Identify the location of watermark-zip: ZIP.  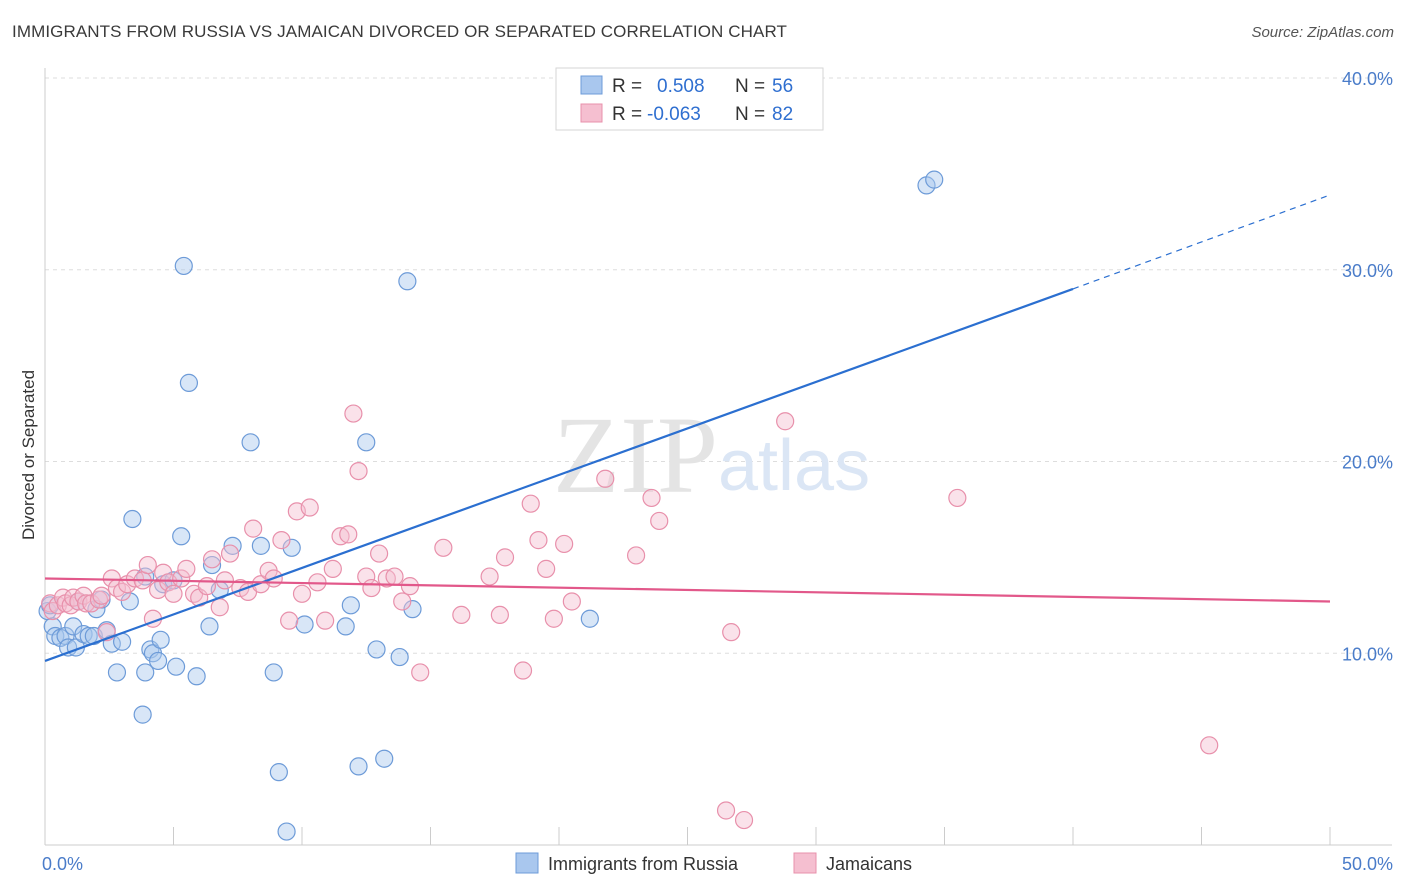
(635, 455).